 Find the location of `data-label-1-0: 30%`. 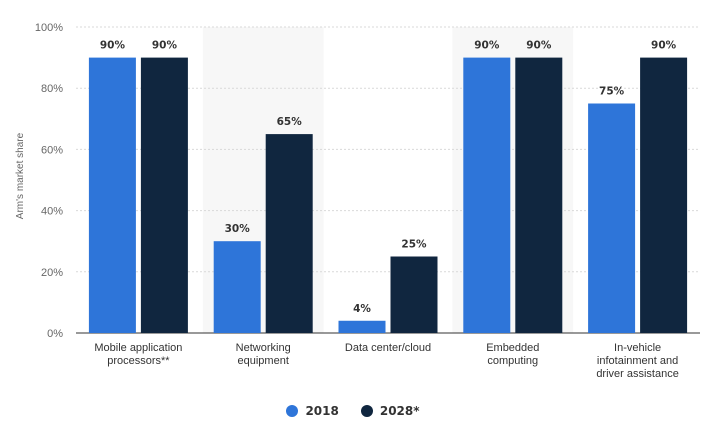

data-label-1-0: 30% is located at coordinates (238, 229).